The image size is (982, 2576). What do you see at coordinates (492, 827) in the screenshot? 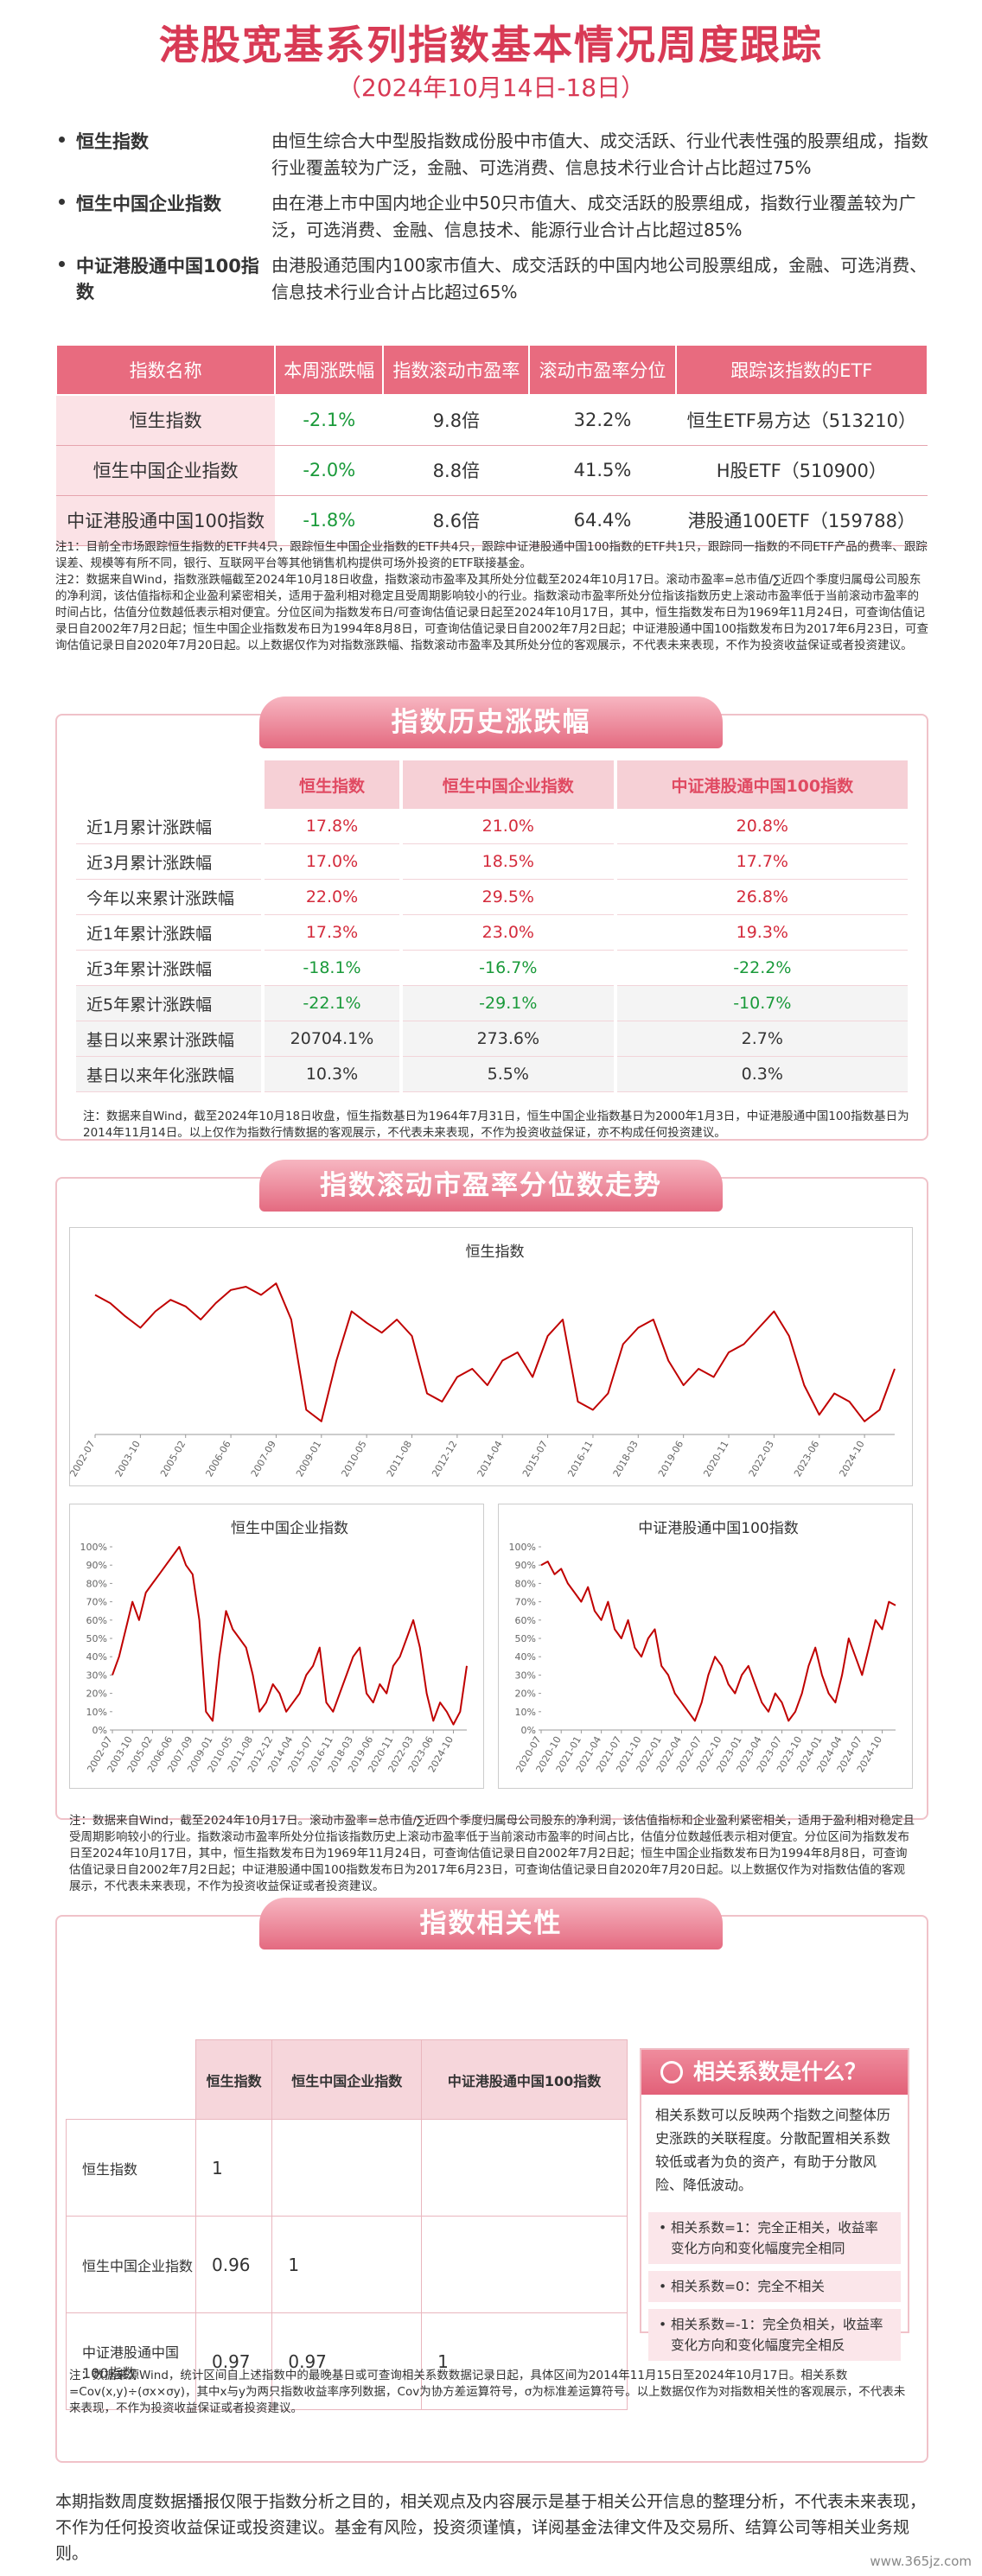
I see `row: 近1月累计涨跌幅 17.8% 21.0% 20.8%` at bounding box center [492, 827].